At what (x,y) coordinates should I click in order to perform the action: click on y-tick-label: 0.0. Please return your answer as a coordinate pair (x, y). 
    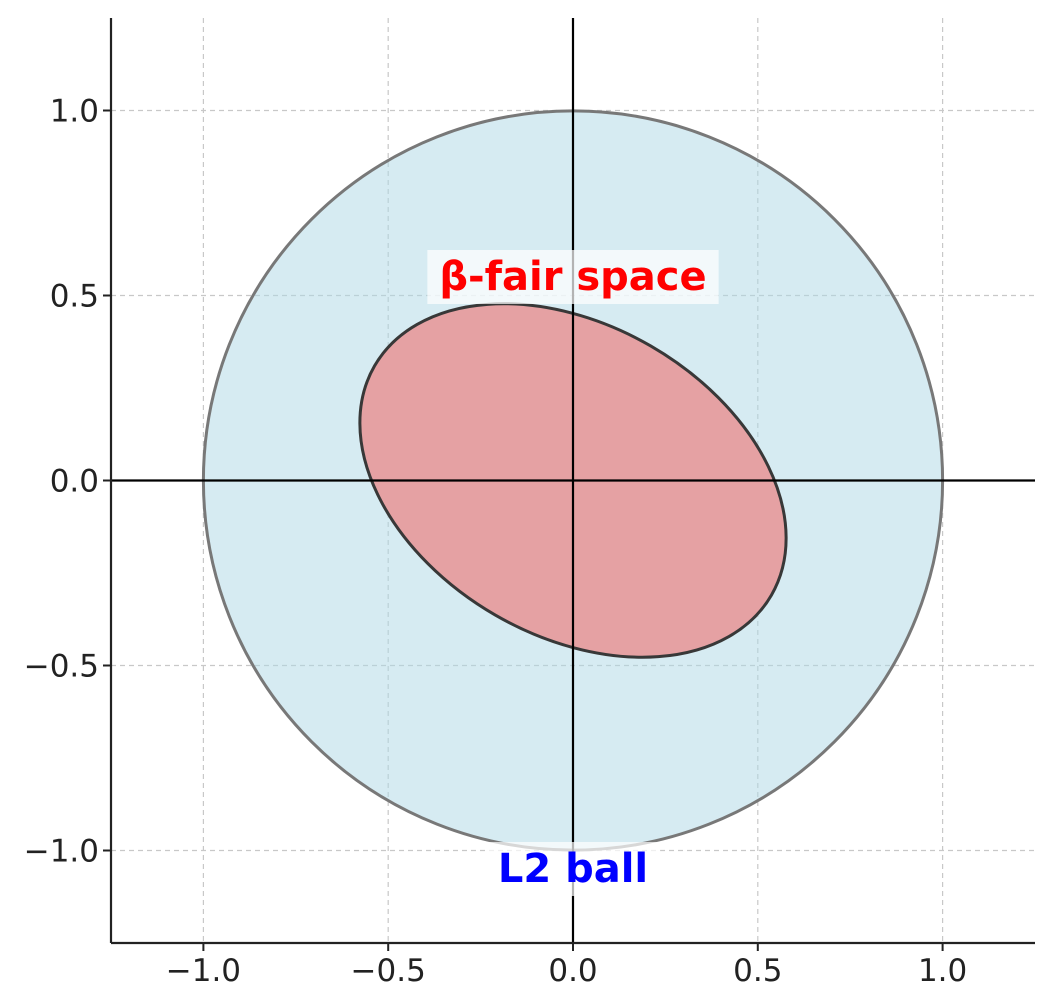
    Looking at the image, I should click on (74, 482).